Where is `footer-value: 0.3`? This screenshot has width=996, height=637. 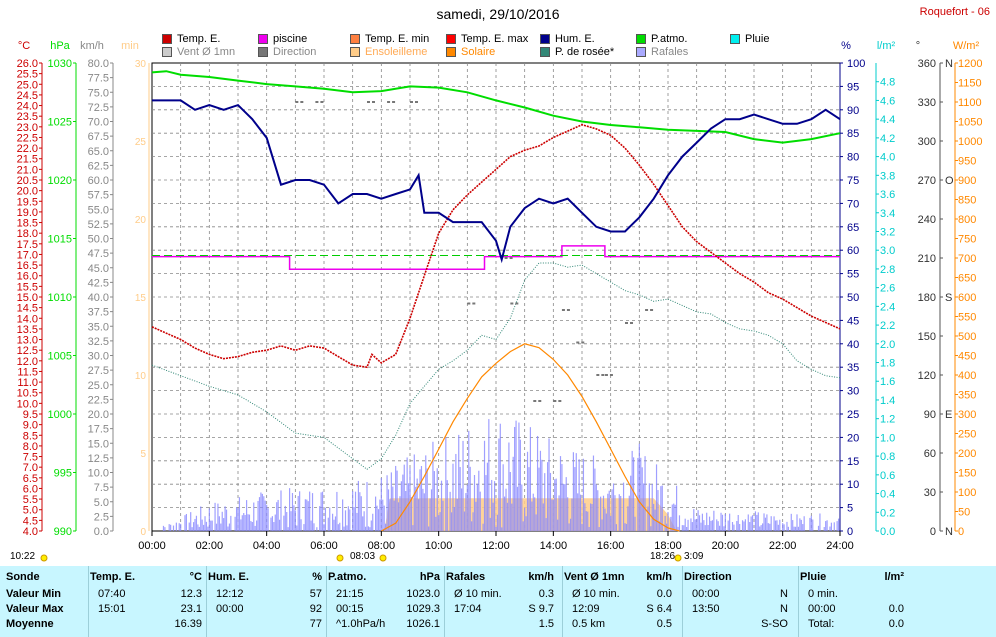 footer-value: 0.3 is located at coordinates (546, 594).